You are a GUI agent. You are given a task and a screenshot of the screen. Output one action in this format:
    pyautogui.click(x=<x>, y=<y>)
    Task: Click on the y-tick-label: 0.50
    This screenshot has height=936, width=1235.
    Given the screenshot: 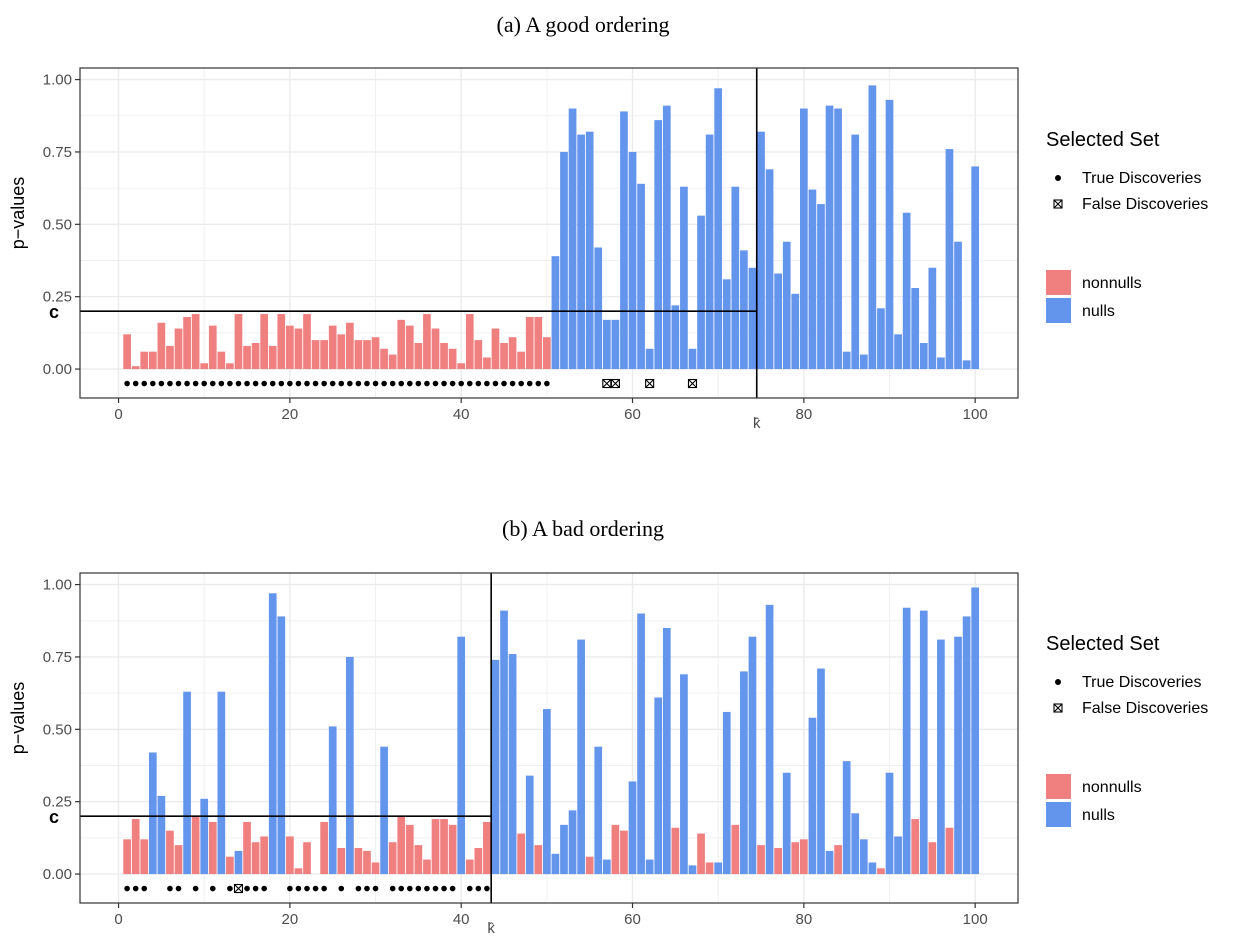 What is the action you would take?
    pyautogui.click(x=57, y=224)
    